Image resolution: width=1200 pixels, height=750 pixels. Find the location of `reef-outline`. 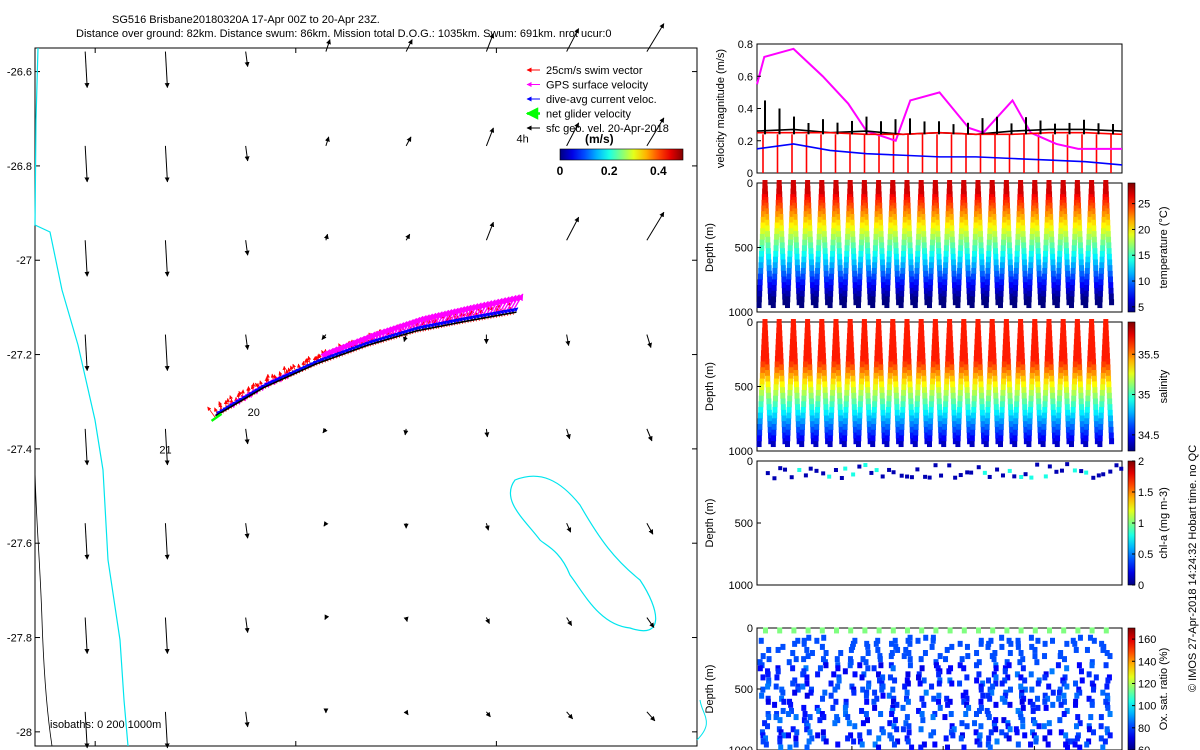

reef-outline is located at coordinates (583, 553).